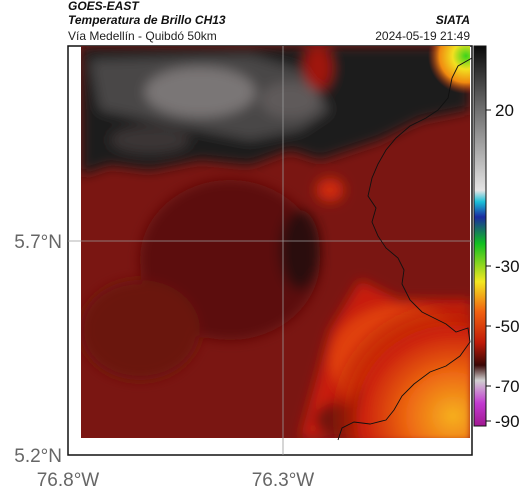 The image size is (526, 491). I want to click on colorbar-tick-label: -70, so click(507, 386).